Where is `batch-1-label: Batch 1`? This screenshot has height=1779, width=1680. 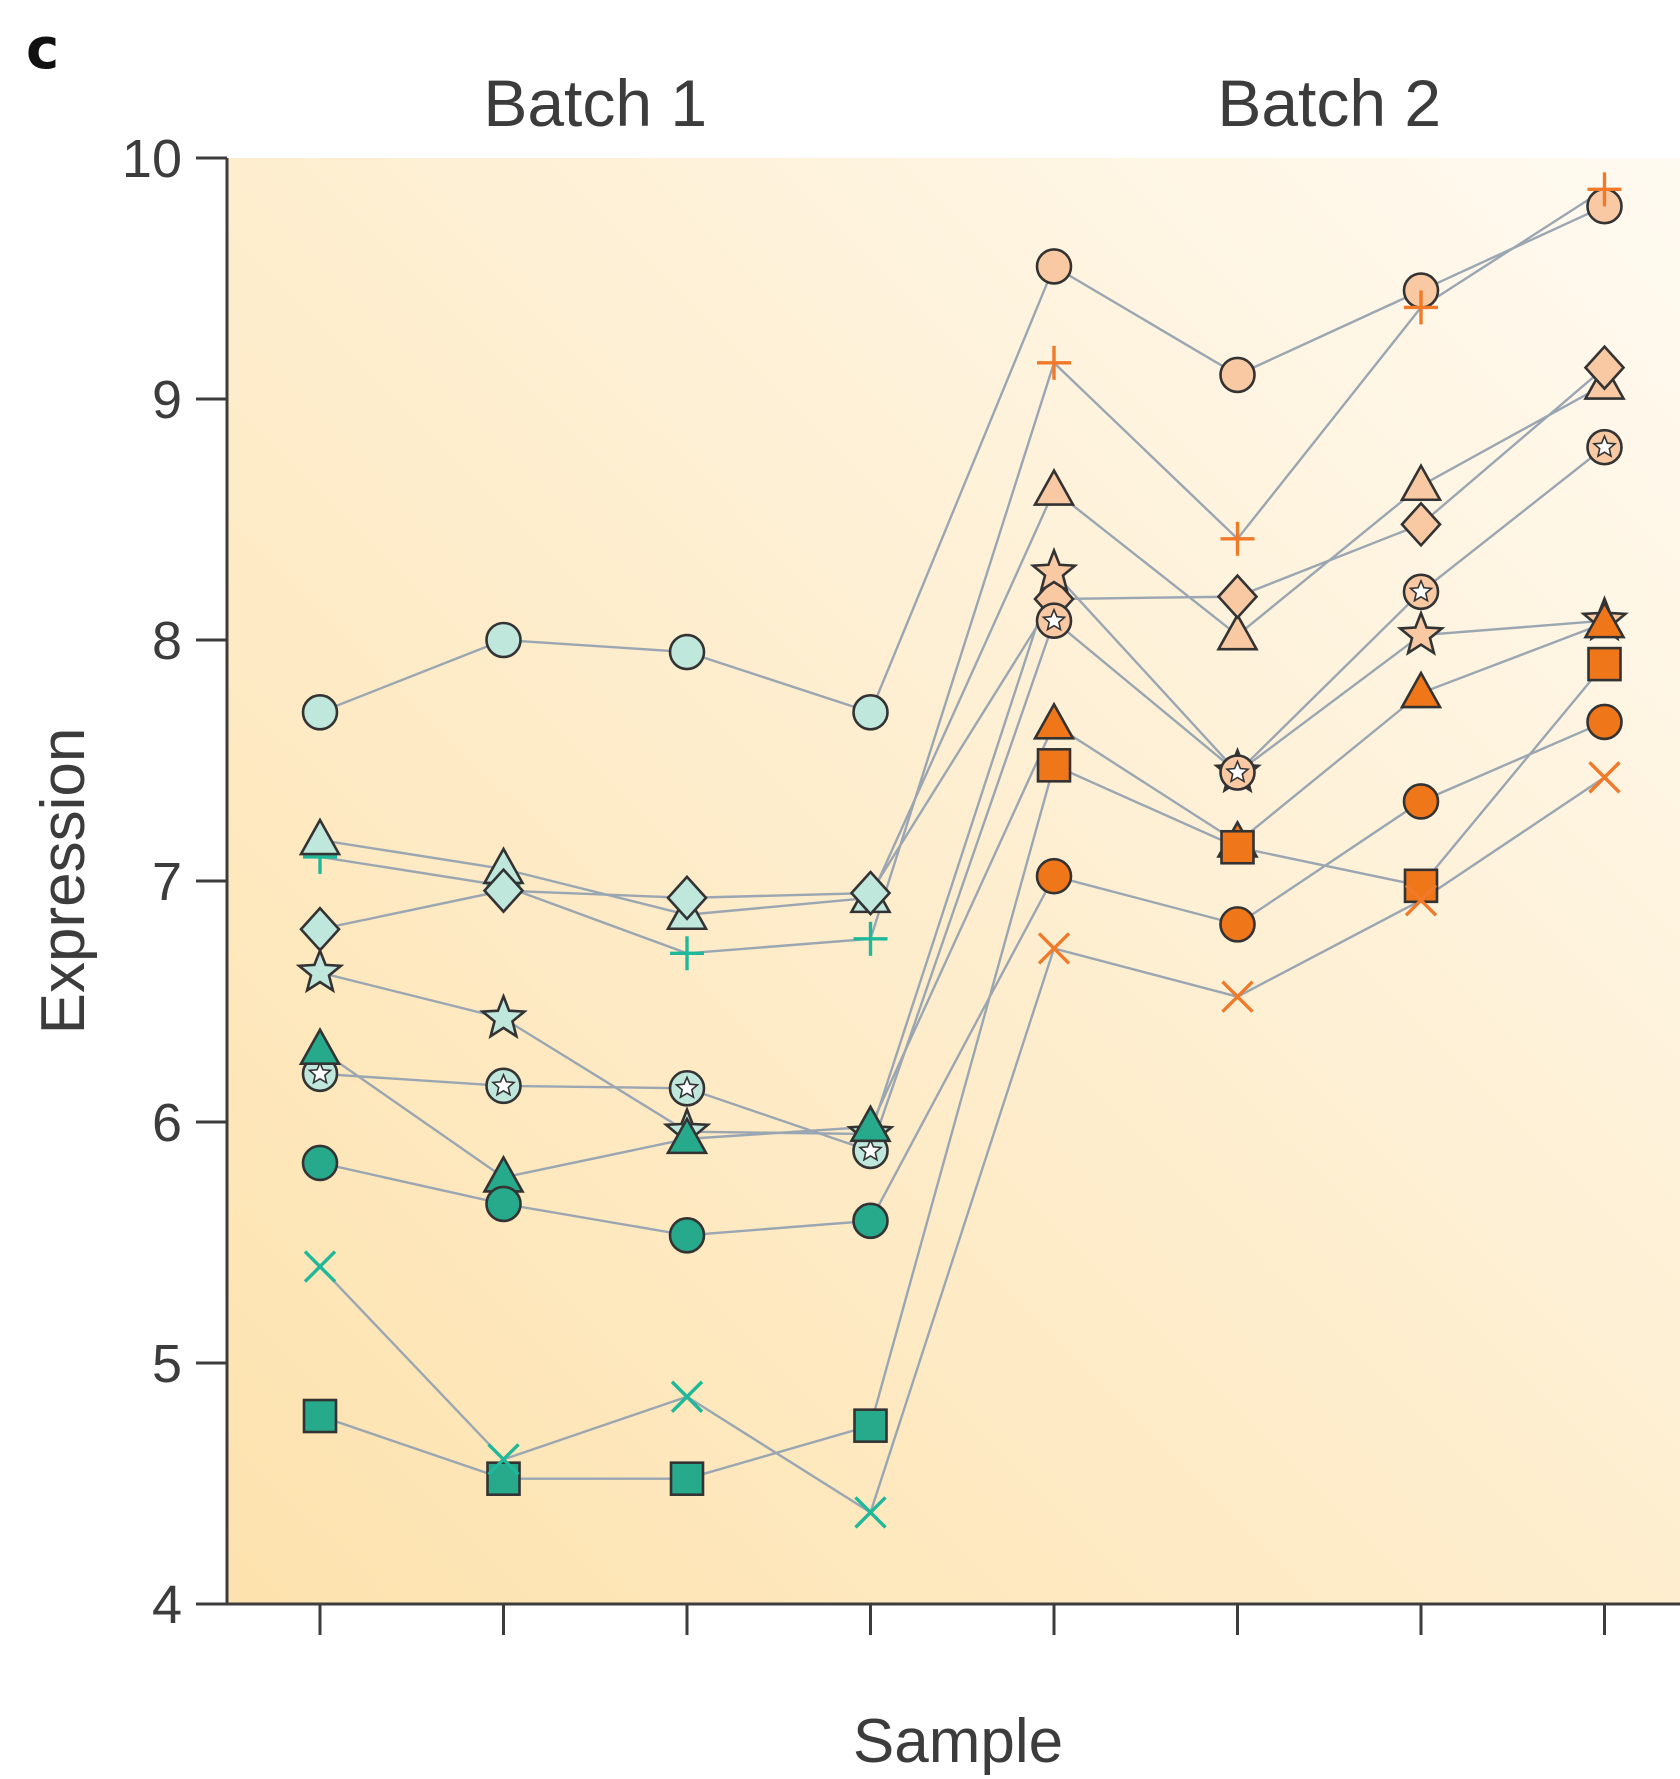 batch-1-label: Batch 1 is located at coordinates (595, 103).